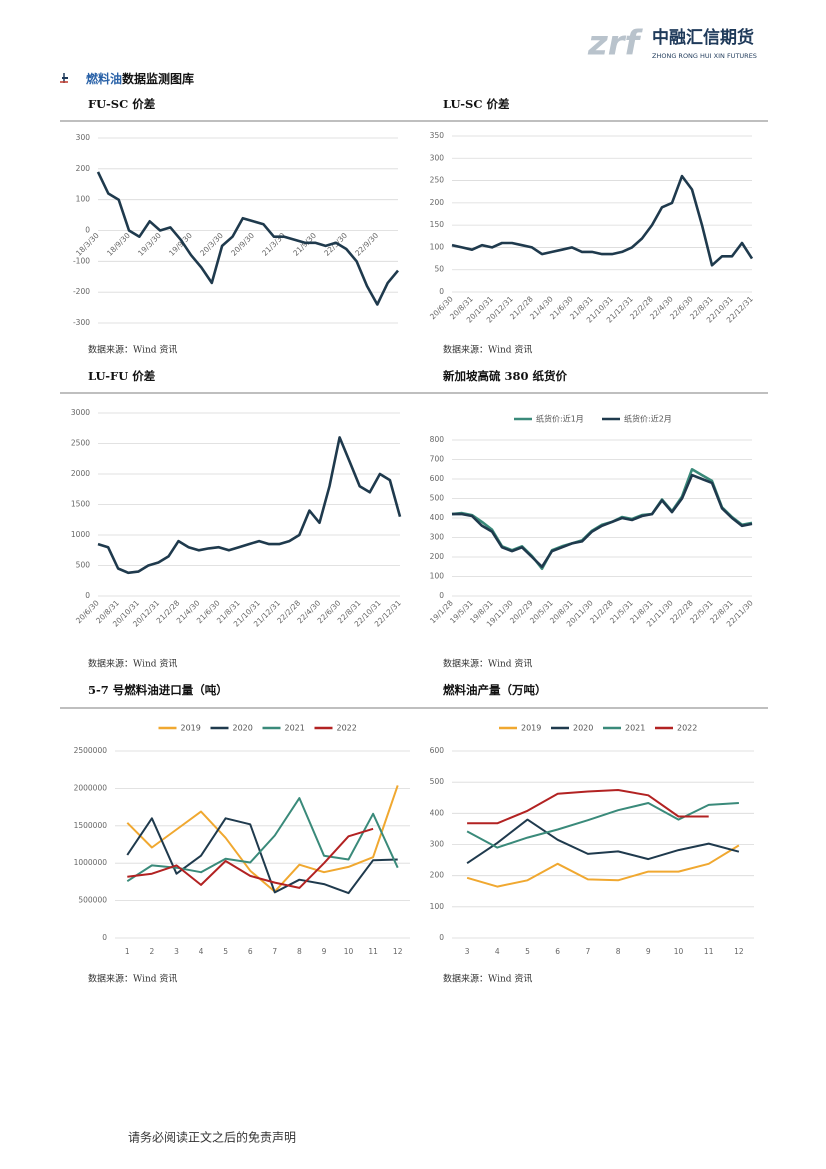 The width and height of the screenshot is (826, 1169). What do you see at coordinates (122, 376) in the screenshot?
I see `chart-title: LU-FU 价差` at bounding box center [122, 376].